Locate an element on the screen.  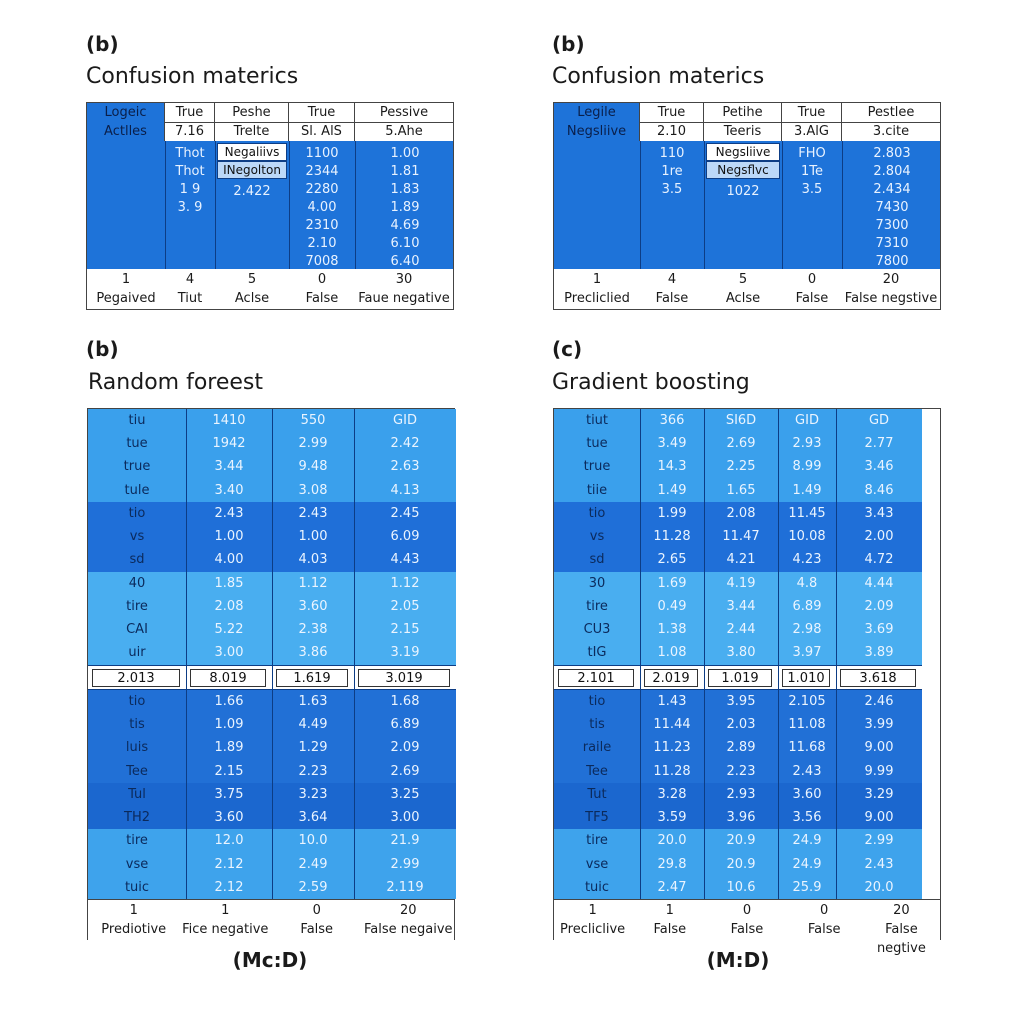
table-cell: 3.60 is located at coordinates (807, 794).